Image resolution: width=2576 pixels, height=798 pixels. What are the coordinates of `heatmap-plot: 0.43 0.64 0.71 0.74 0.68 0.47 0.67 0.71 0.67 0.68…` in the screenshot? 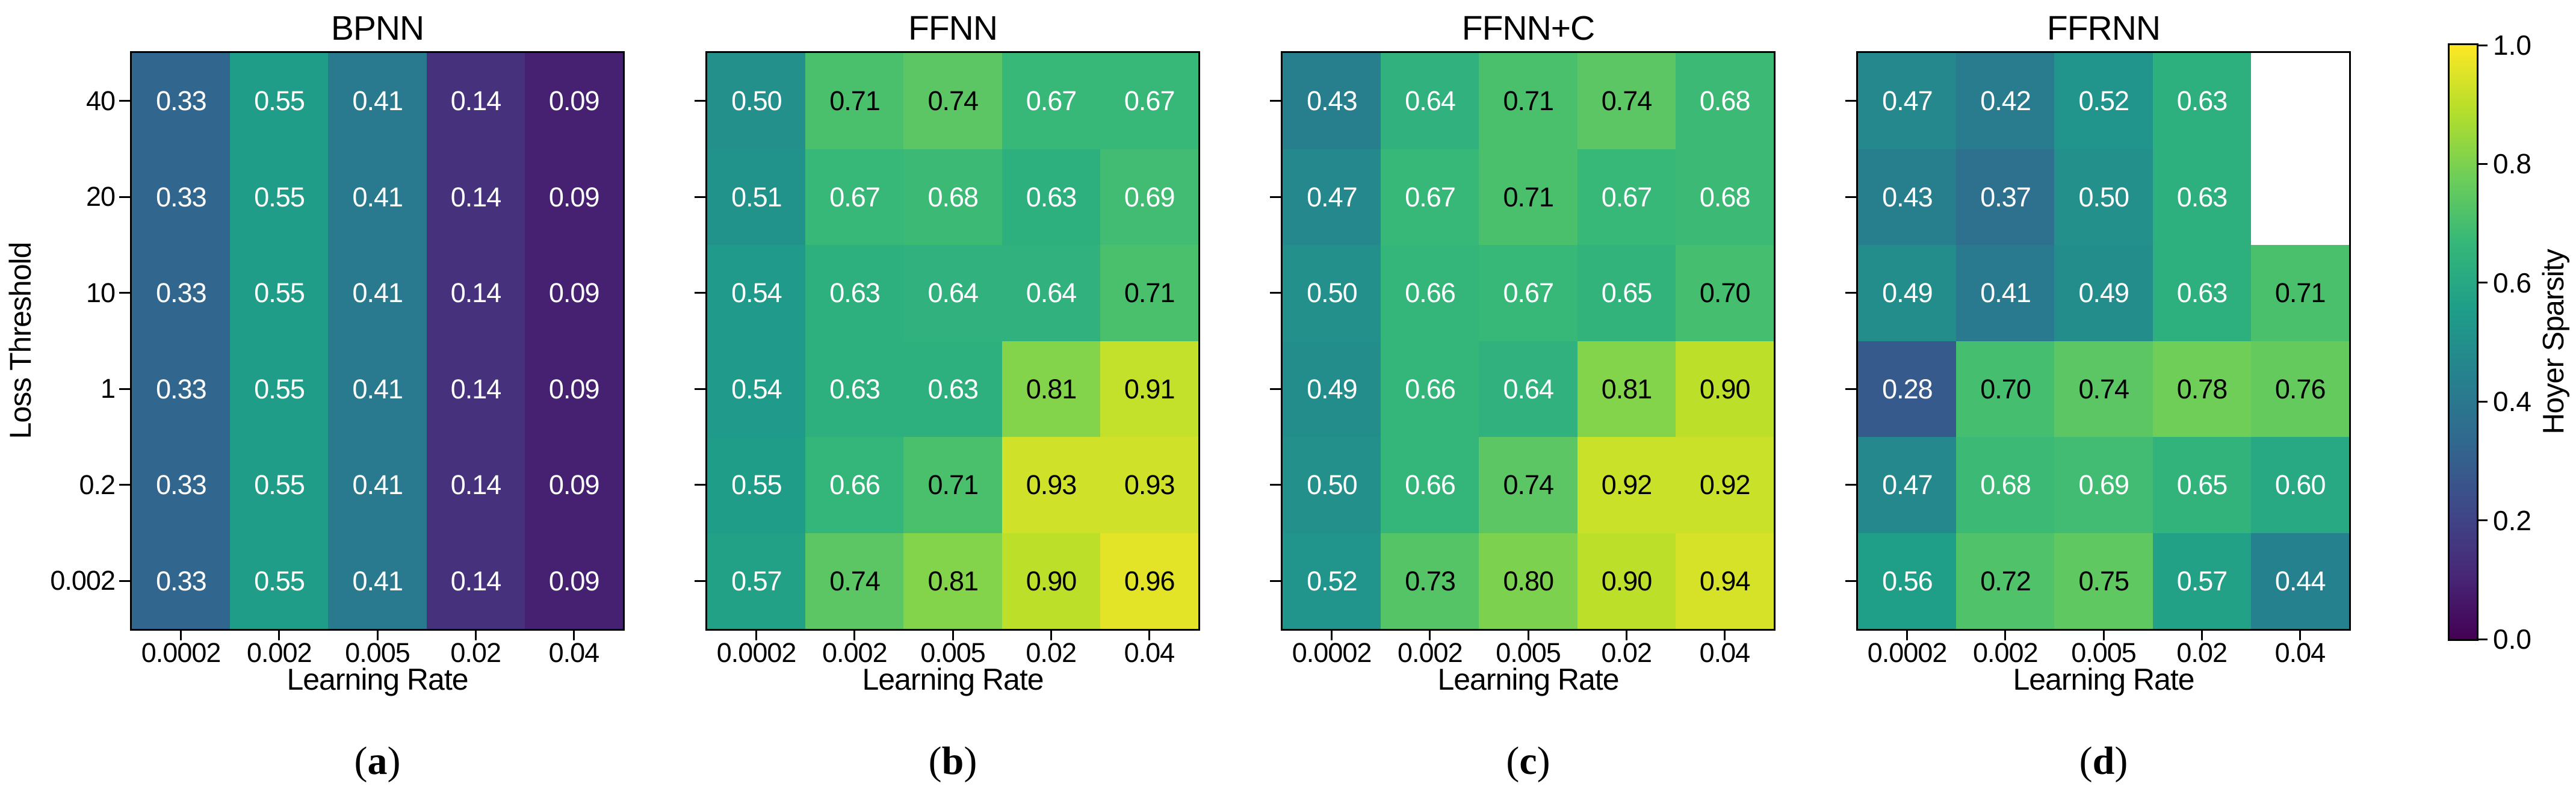 It's located at (1528, 341).